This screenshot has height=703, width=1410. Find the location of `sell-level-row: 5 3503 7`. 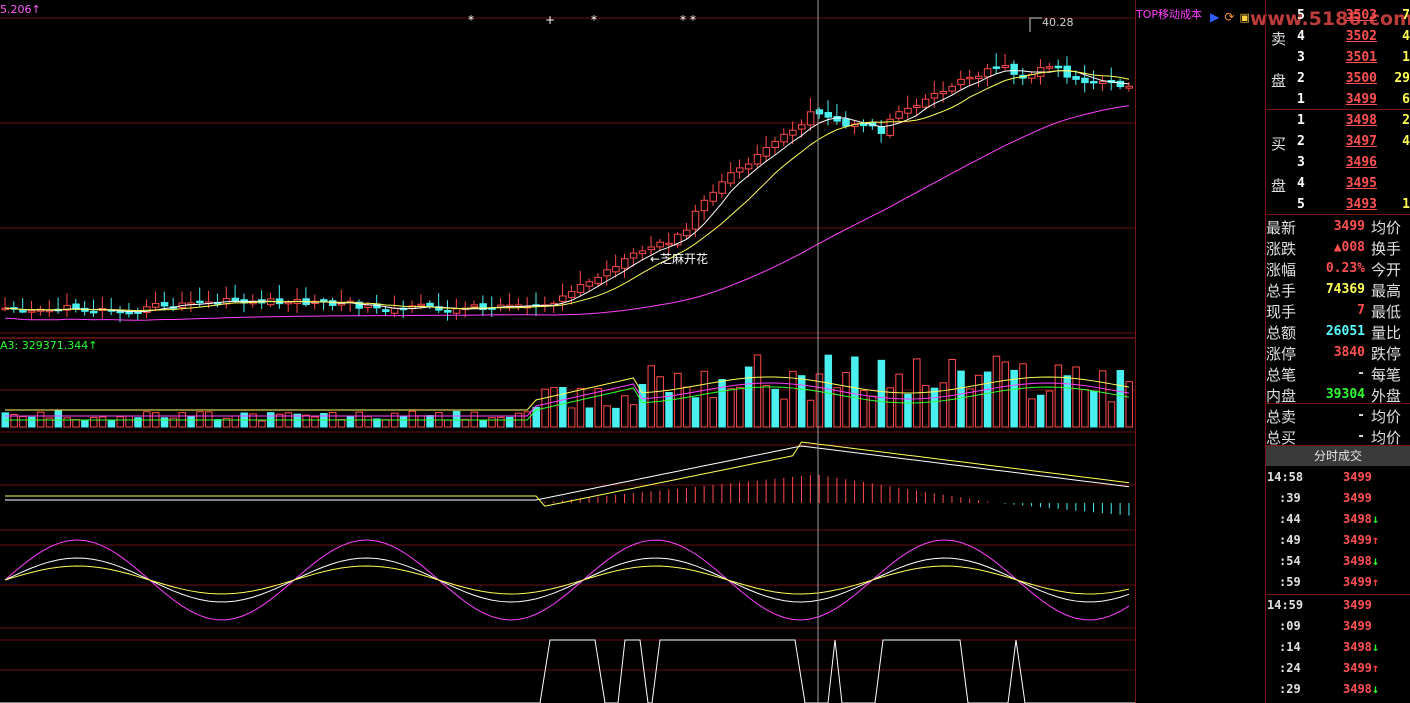

sell-level-row: 5 3503 7 is located at coordinates (1353, 16).